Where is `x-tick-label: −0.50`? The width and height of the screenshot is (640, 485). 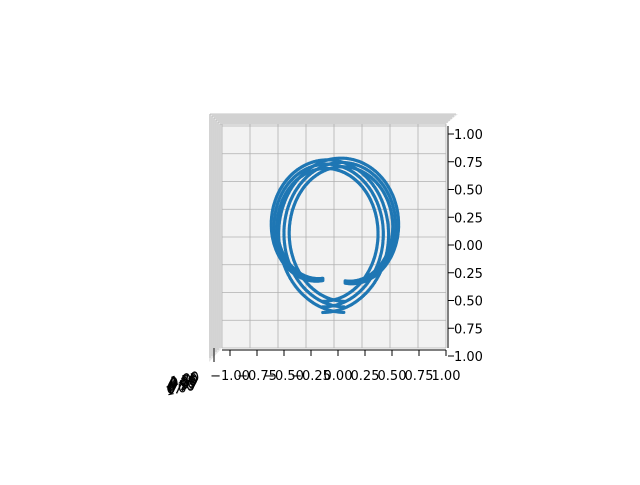
x-tick-label: −0.50 is located at coordinates (284, 376).